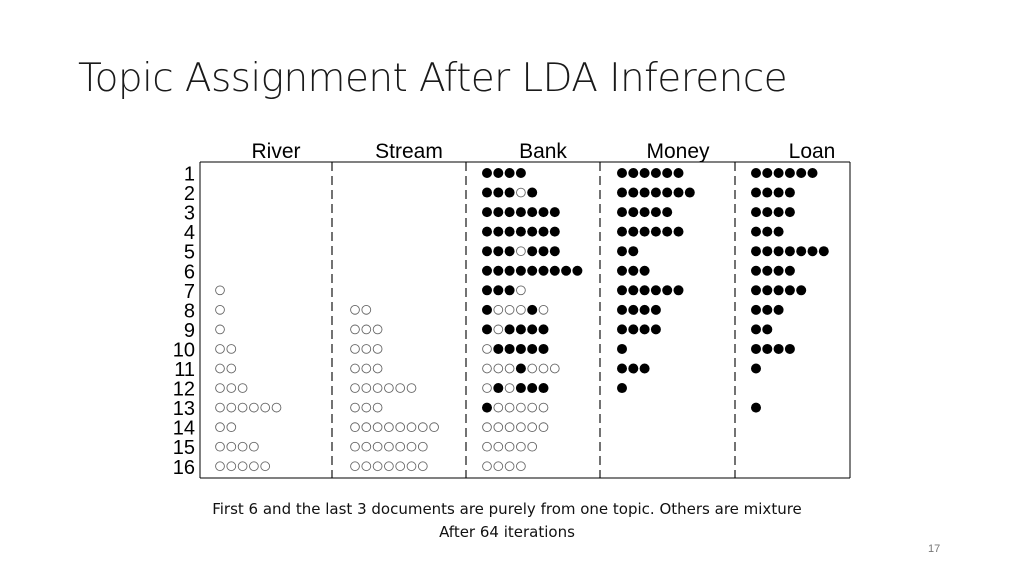 The height and width of the screenshot is (576, 1024). Describe the element at coordinates (189, 253) in the screenshot. I see `row-label: 5` at that location.